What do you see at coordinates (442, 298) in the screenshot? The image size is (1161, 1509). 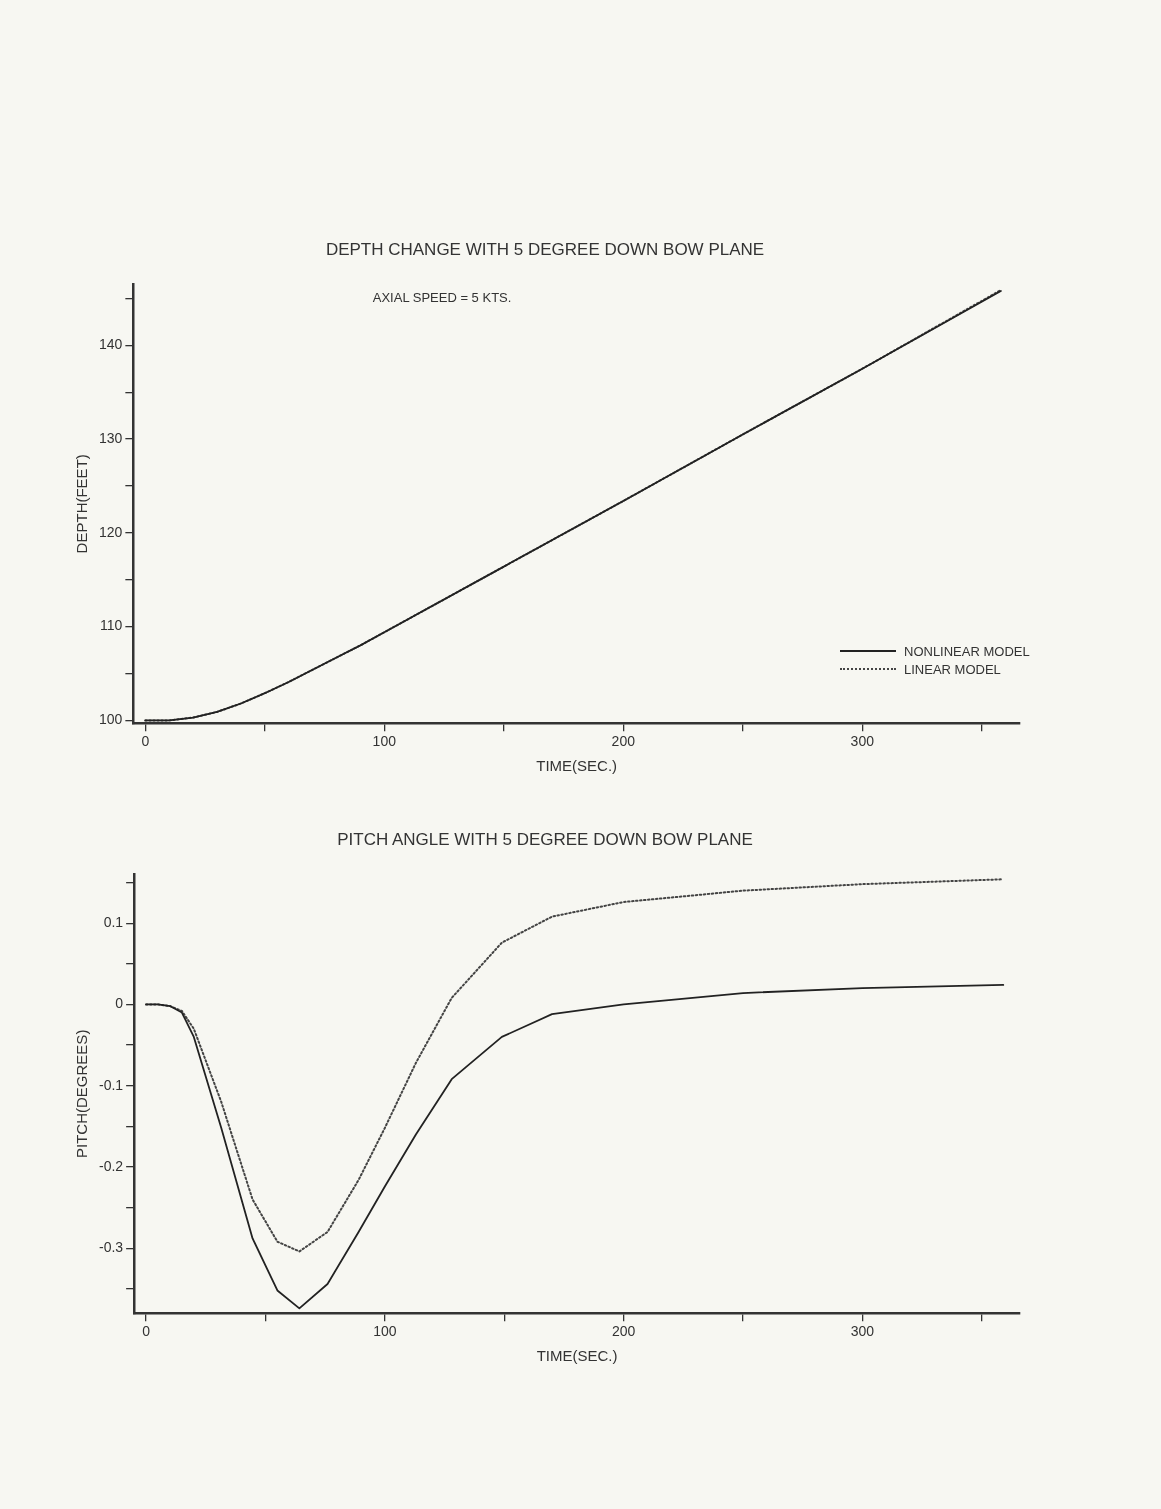 I see `annotation: AXIAL SPEED = 5 KTS.` at bounding box center [442, 298].